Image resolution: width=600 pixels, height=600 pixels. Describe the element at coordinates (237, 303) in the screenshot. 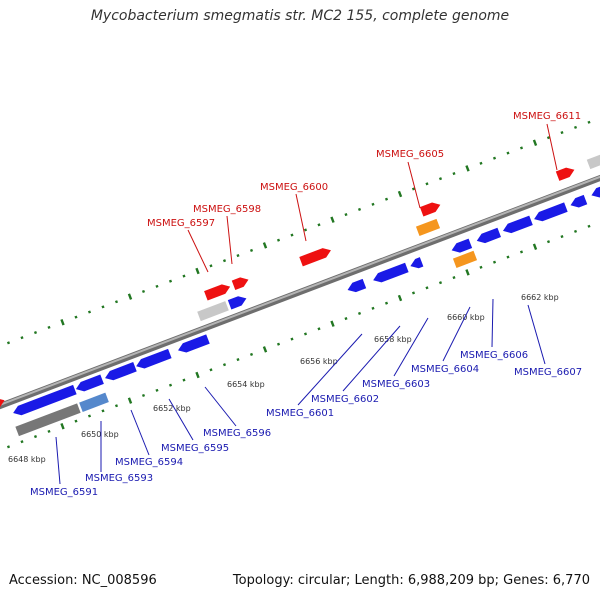

I see `gene-msmeg-6598-pair` at that location.